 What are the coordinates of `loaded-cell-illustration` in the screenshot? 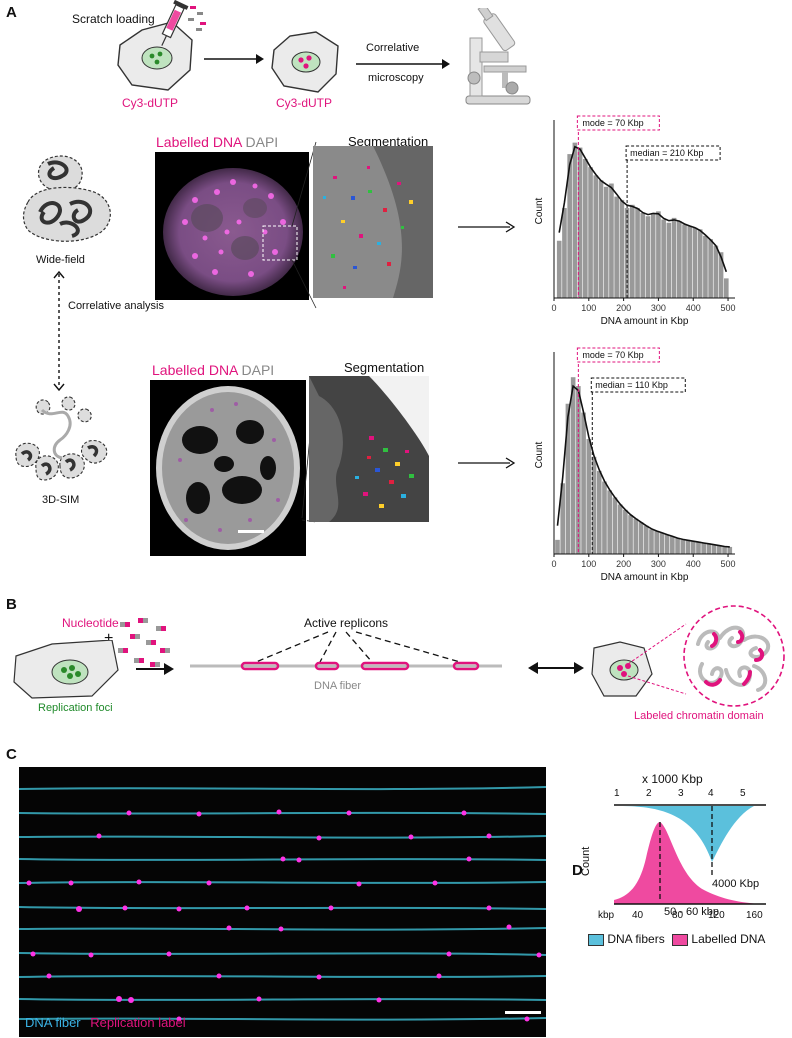 It's located at (305, 62).